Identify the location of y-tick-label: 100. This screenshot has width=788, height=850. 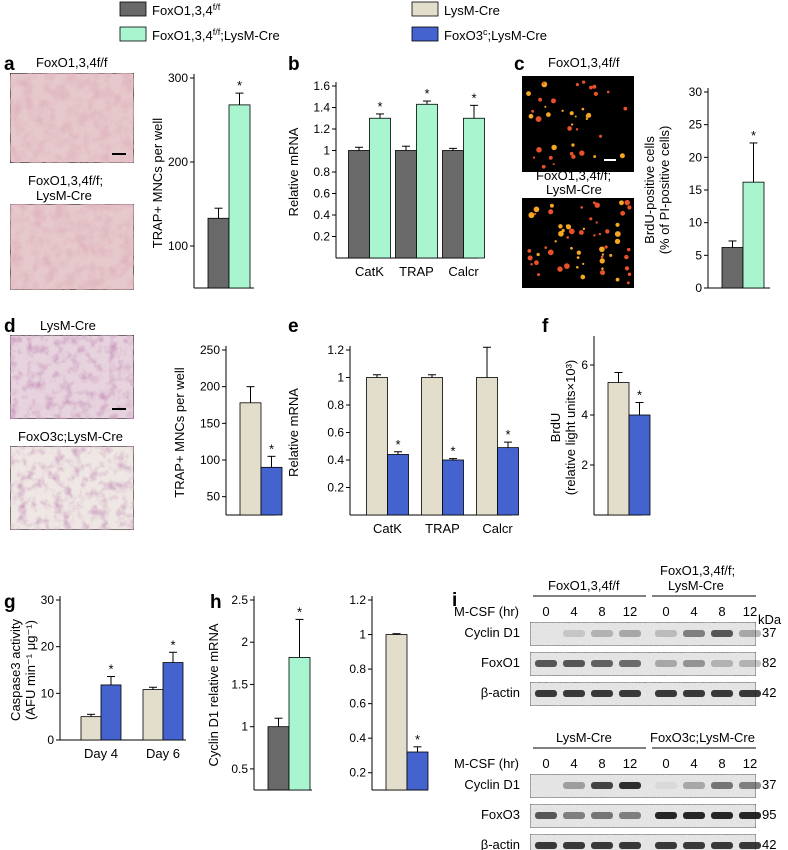
(210, 460).